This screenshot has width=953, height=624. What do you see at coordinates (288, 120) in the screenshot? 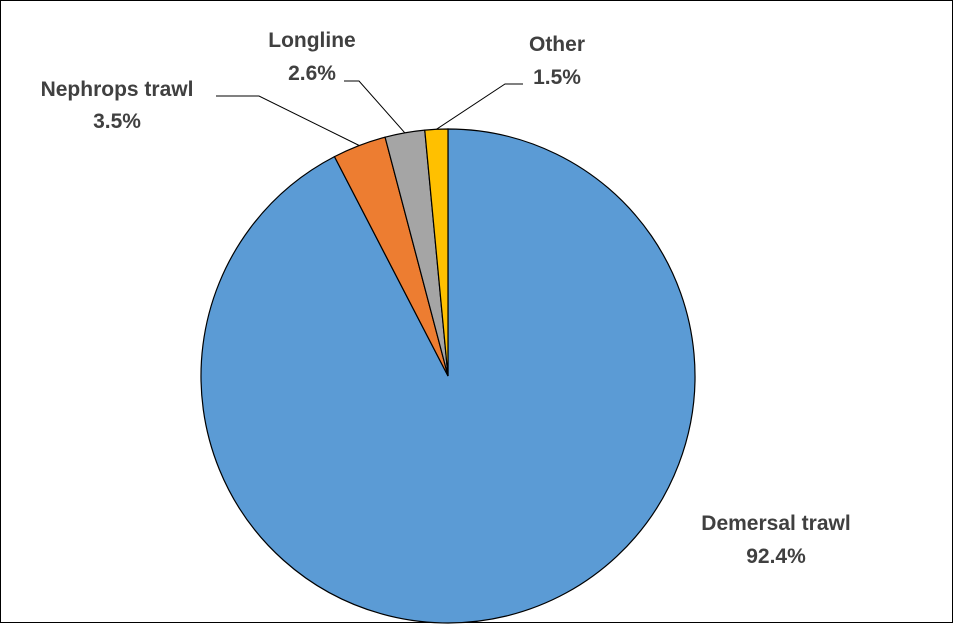
I see `leader-line-nephrops-trawl` at bounding box center [288, 120].